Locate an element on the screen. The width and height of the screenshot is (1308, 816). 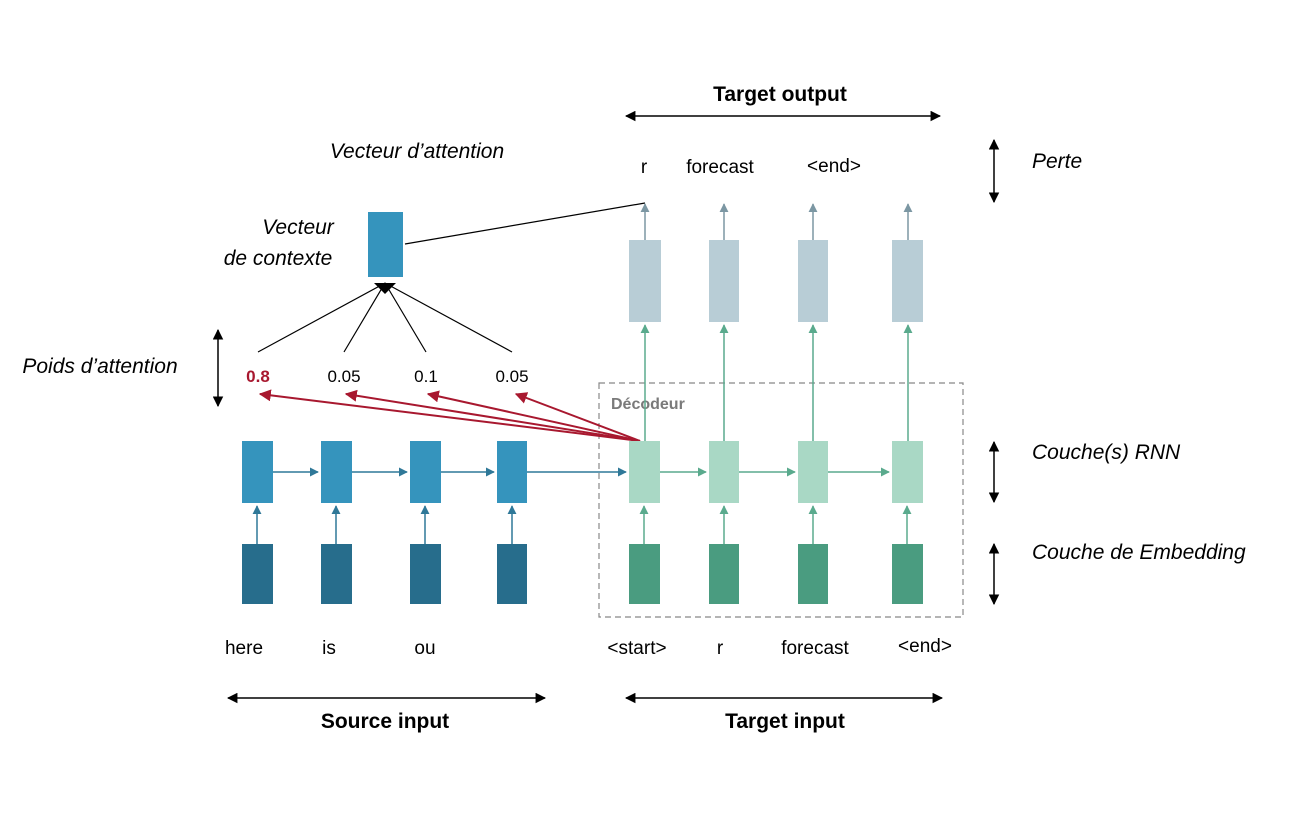
source-token-1: is is located at coordinates (329, 648).